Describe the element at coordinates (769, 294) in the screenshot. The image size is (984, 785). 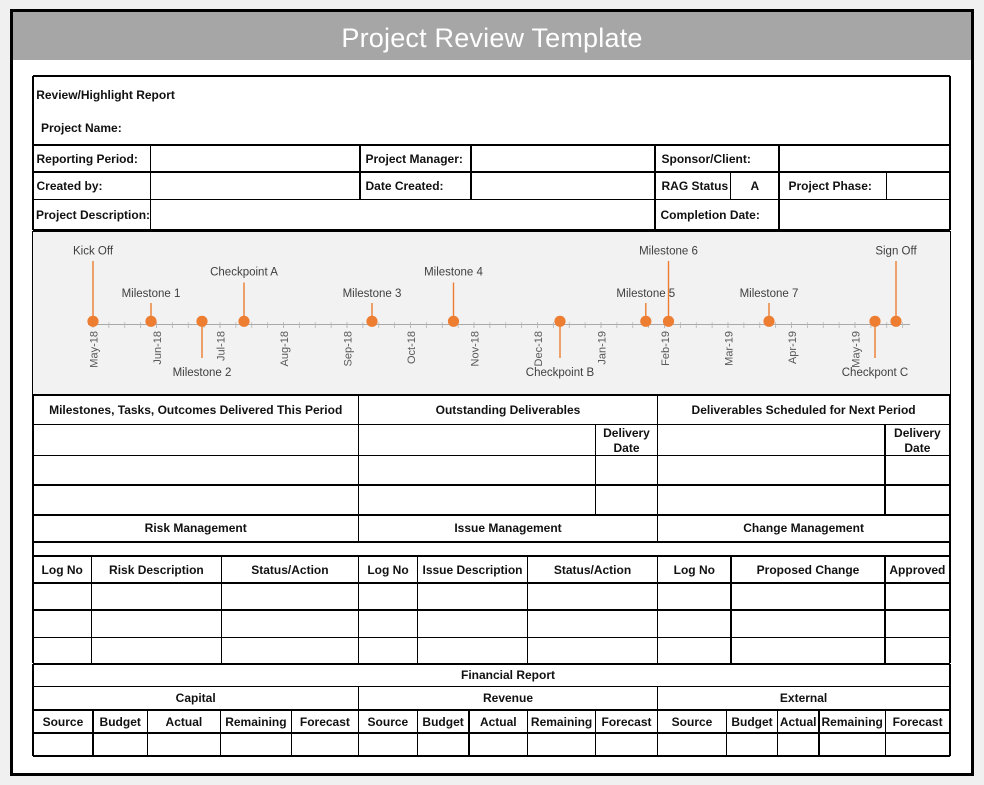
I see `svg-text: Milestone 7` at that location.